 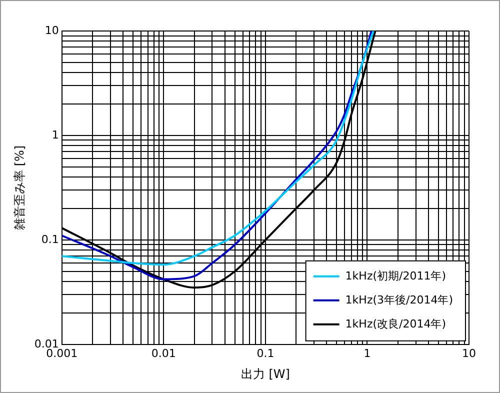 I want to click on x-tick-label: 0.01, so click(x=163, y=353).